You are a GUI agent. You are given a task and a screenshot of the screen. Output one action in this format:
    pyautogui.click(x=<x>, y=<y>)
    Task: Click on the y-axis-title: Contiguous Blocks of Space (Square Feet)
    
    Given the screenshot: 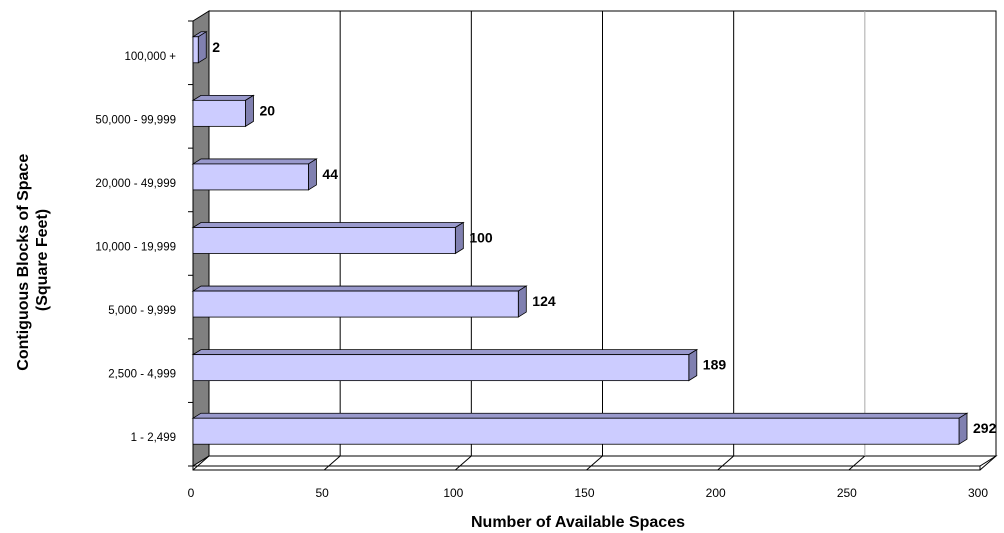 What is the action you would take?
    pyautogui.click(x=33, y=259)
    